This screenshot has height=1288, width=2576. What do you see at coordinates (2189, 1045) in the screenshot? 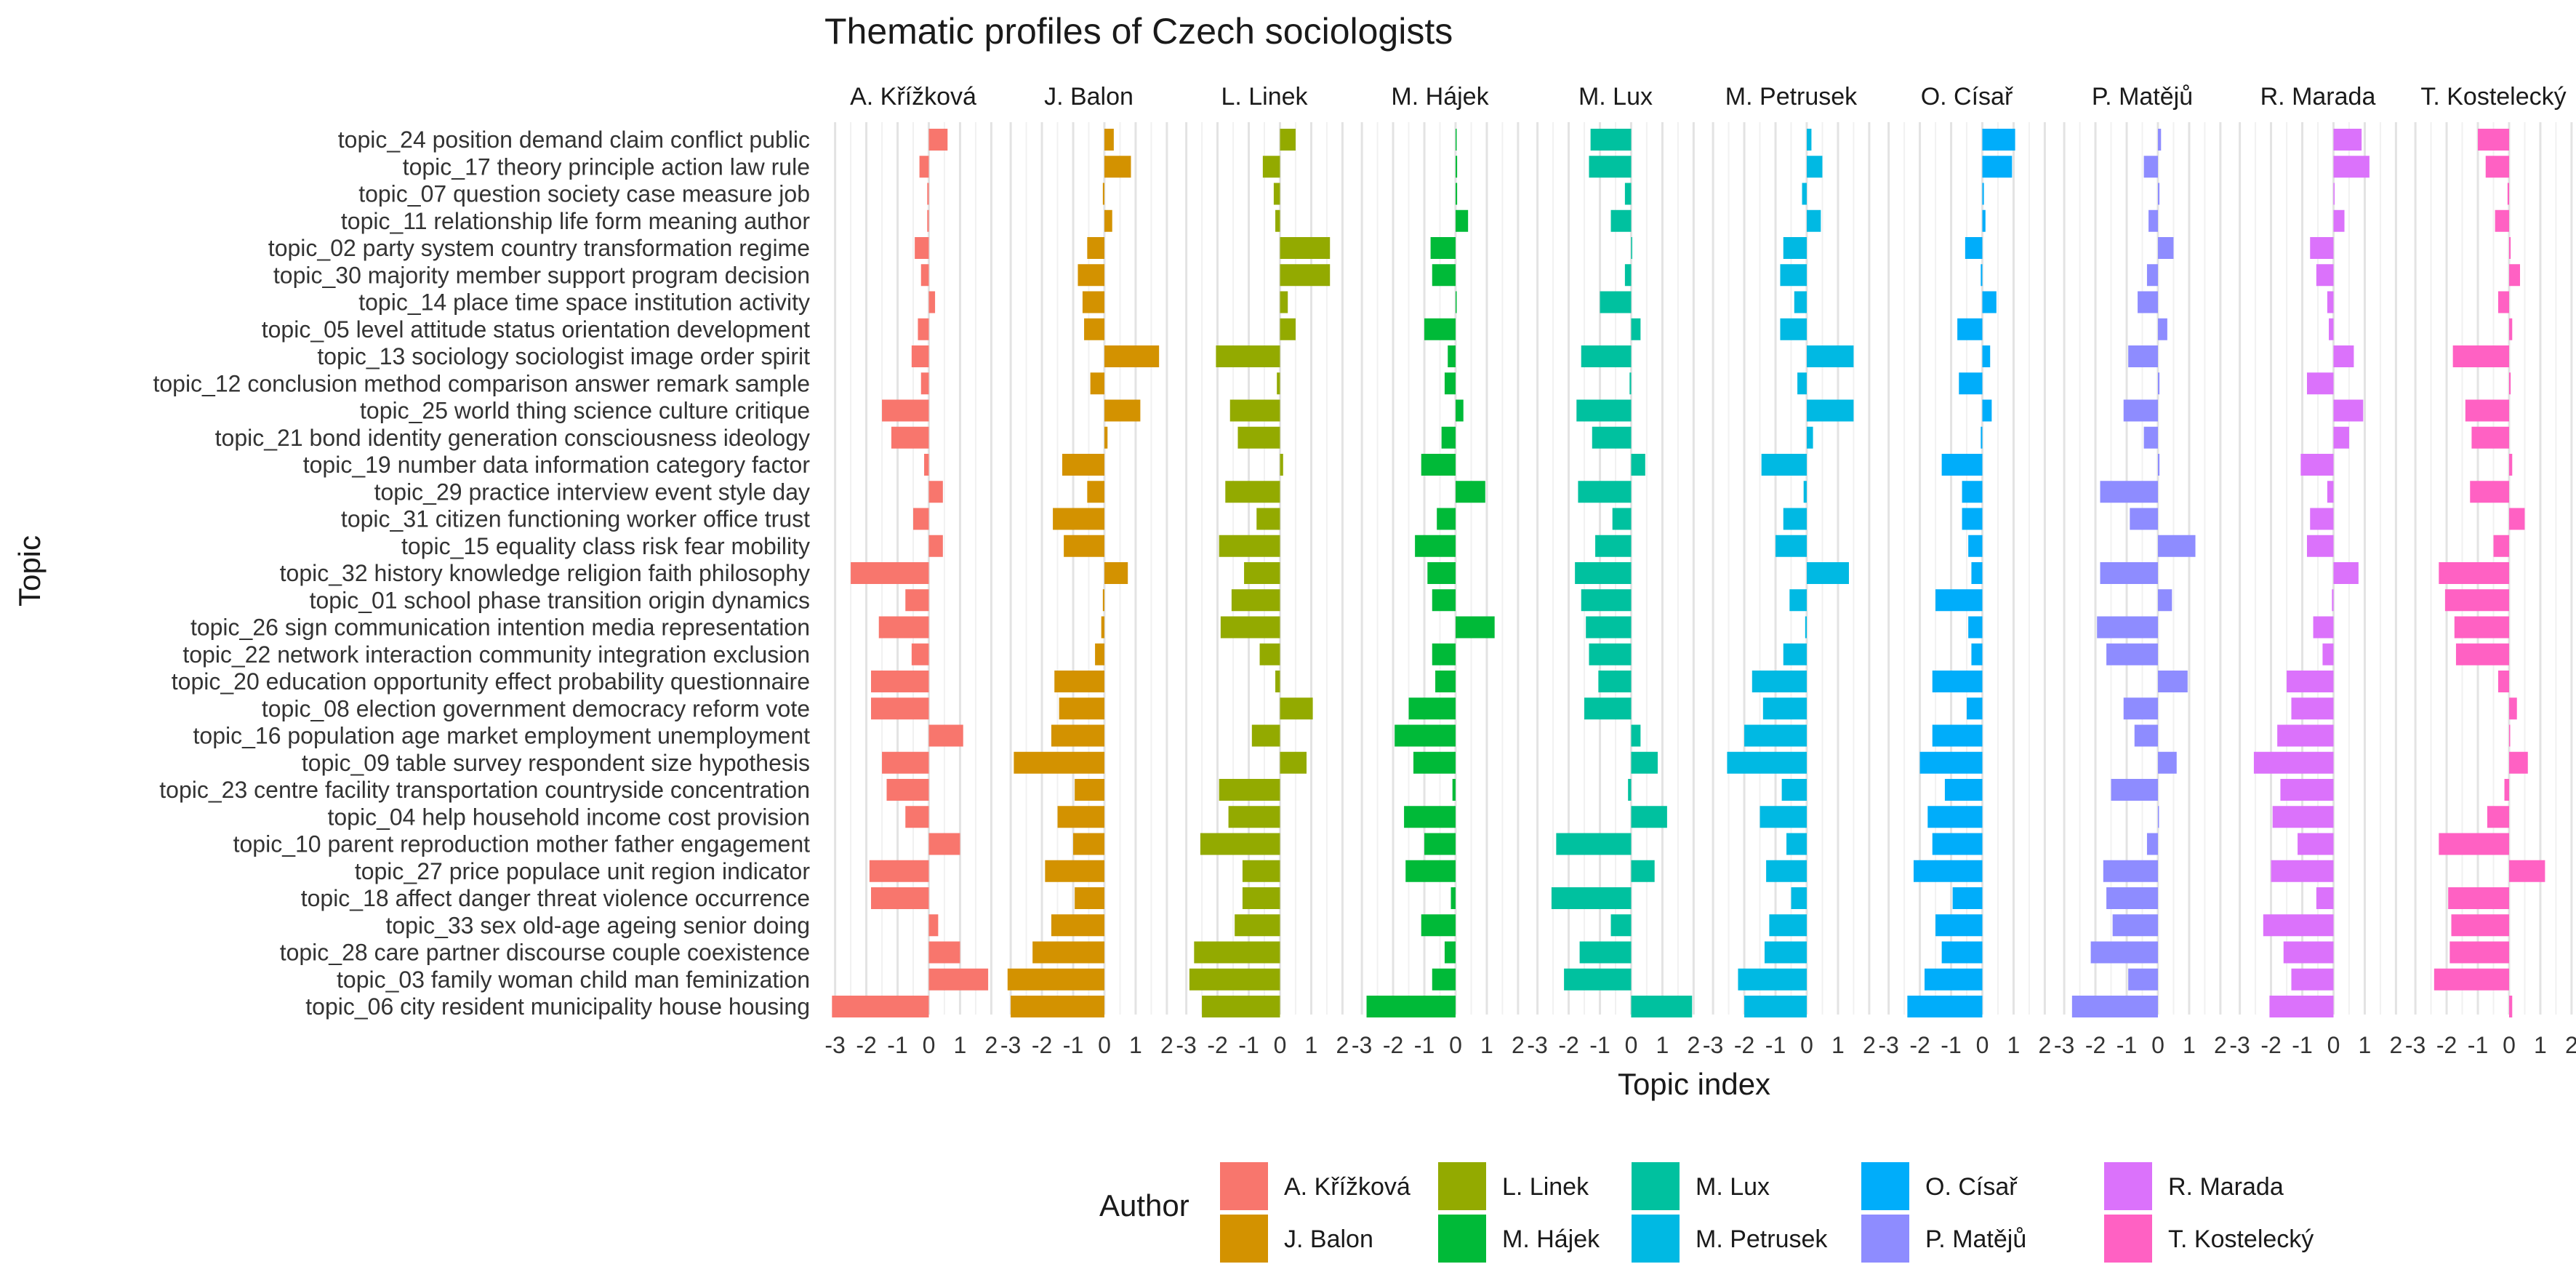
I see `x-tick-label: 1` at bounding box center [2189, 1045].